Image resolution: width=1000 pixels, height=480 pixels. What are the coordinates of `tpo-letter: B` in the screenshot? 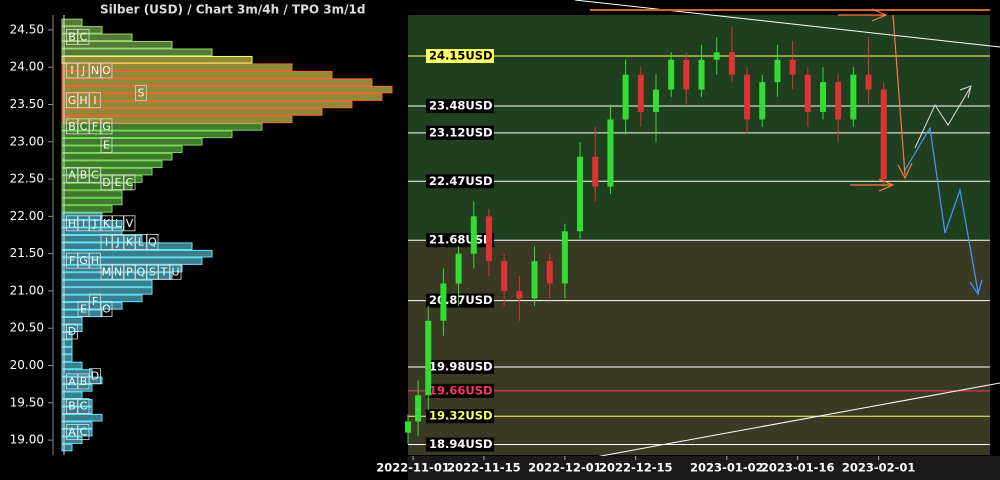 It's located at (72, 126).